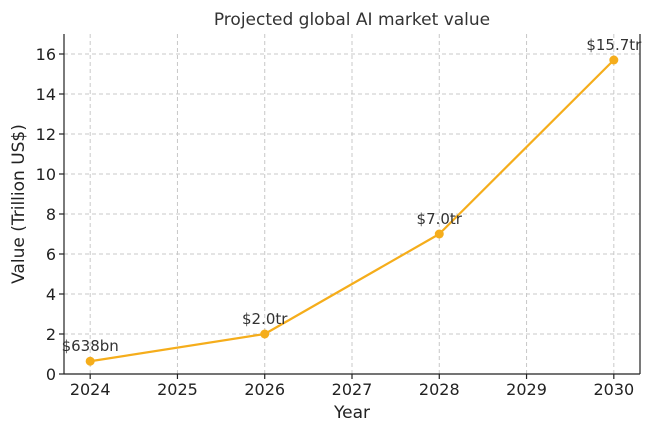 This screenshot has width=654, height=434. I want to click on x-tick-label: 2028, so click(439, 389).